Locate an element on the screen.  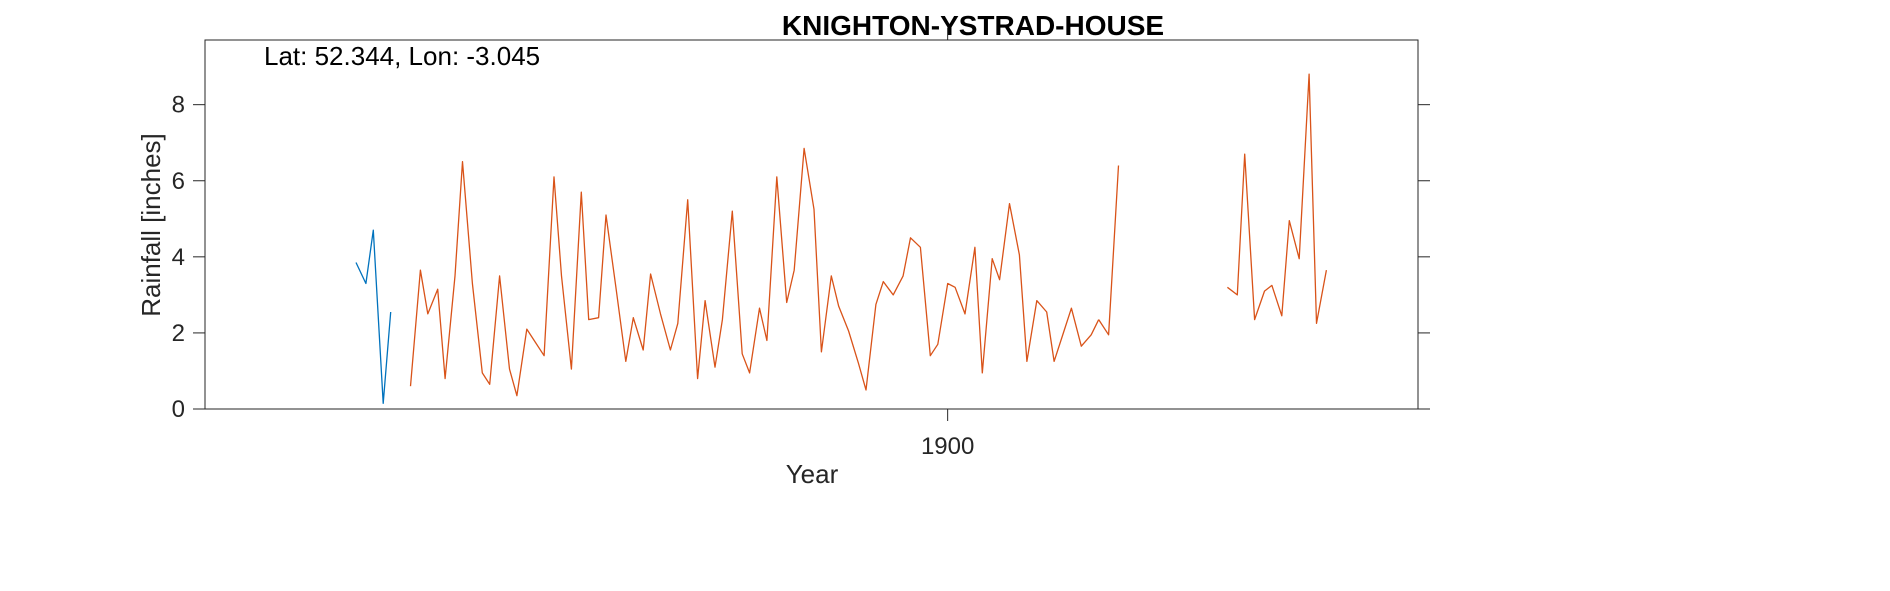
y-tick-label: 4 is located at coordinates (178, 257).